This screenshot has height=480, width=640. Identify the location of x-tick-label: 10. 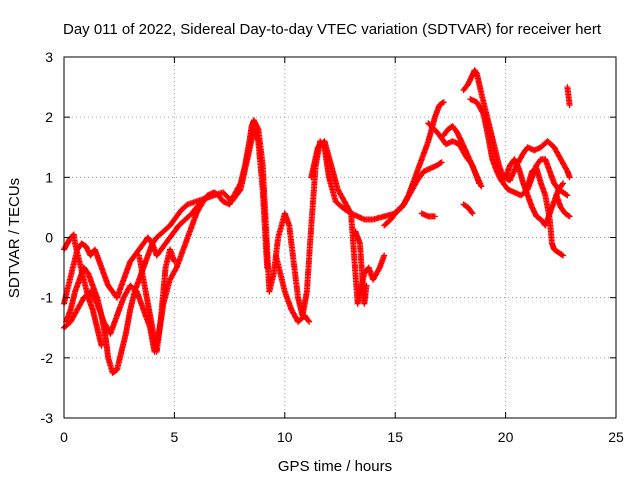
(285, 437).